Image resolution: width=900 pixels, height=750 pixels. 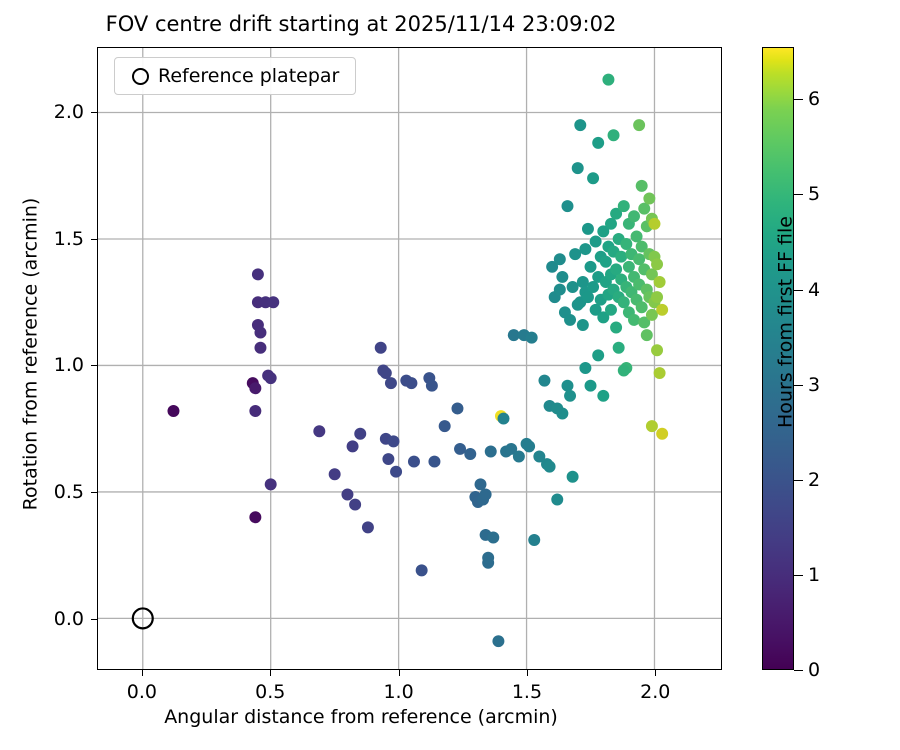 What do you see at coordinates (68, 492) in the screenshot?
I see `y-tick-label: 0.5` at bounding box center [68, 492].